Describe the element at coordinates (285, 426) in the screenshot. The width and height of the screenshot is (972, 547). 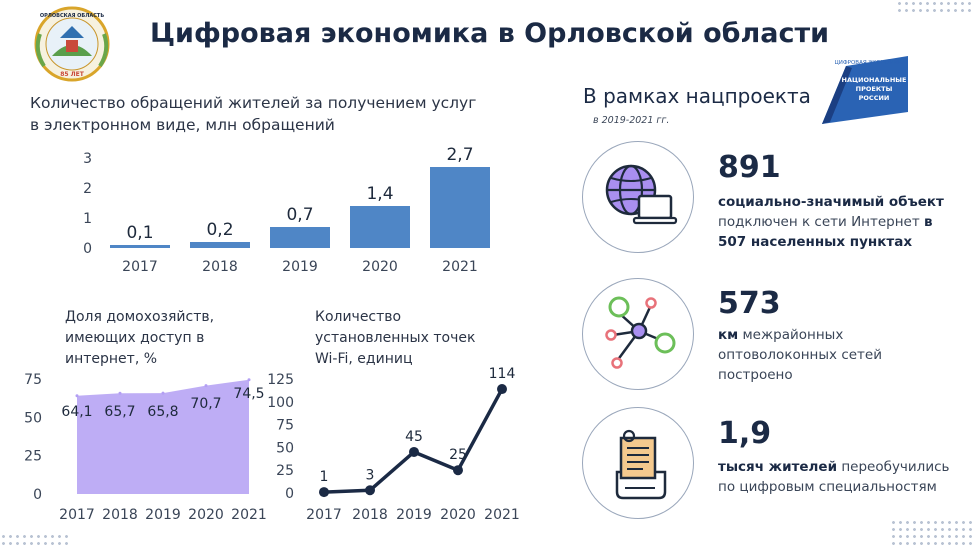
I see `line-y-tick: 75` at that location.